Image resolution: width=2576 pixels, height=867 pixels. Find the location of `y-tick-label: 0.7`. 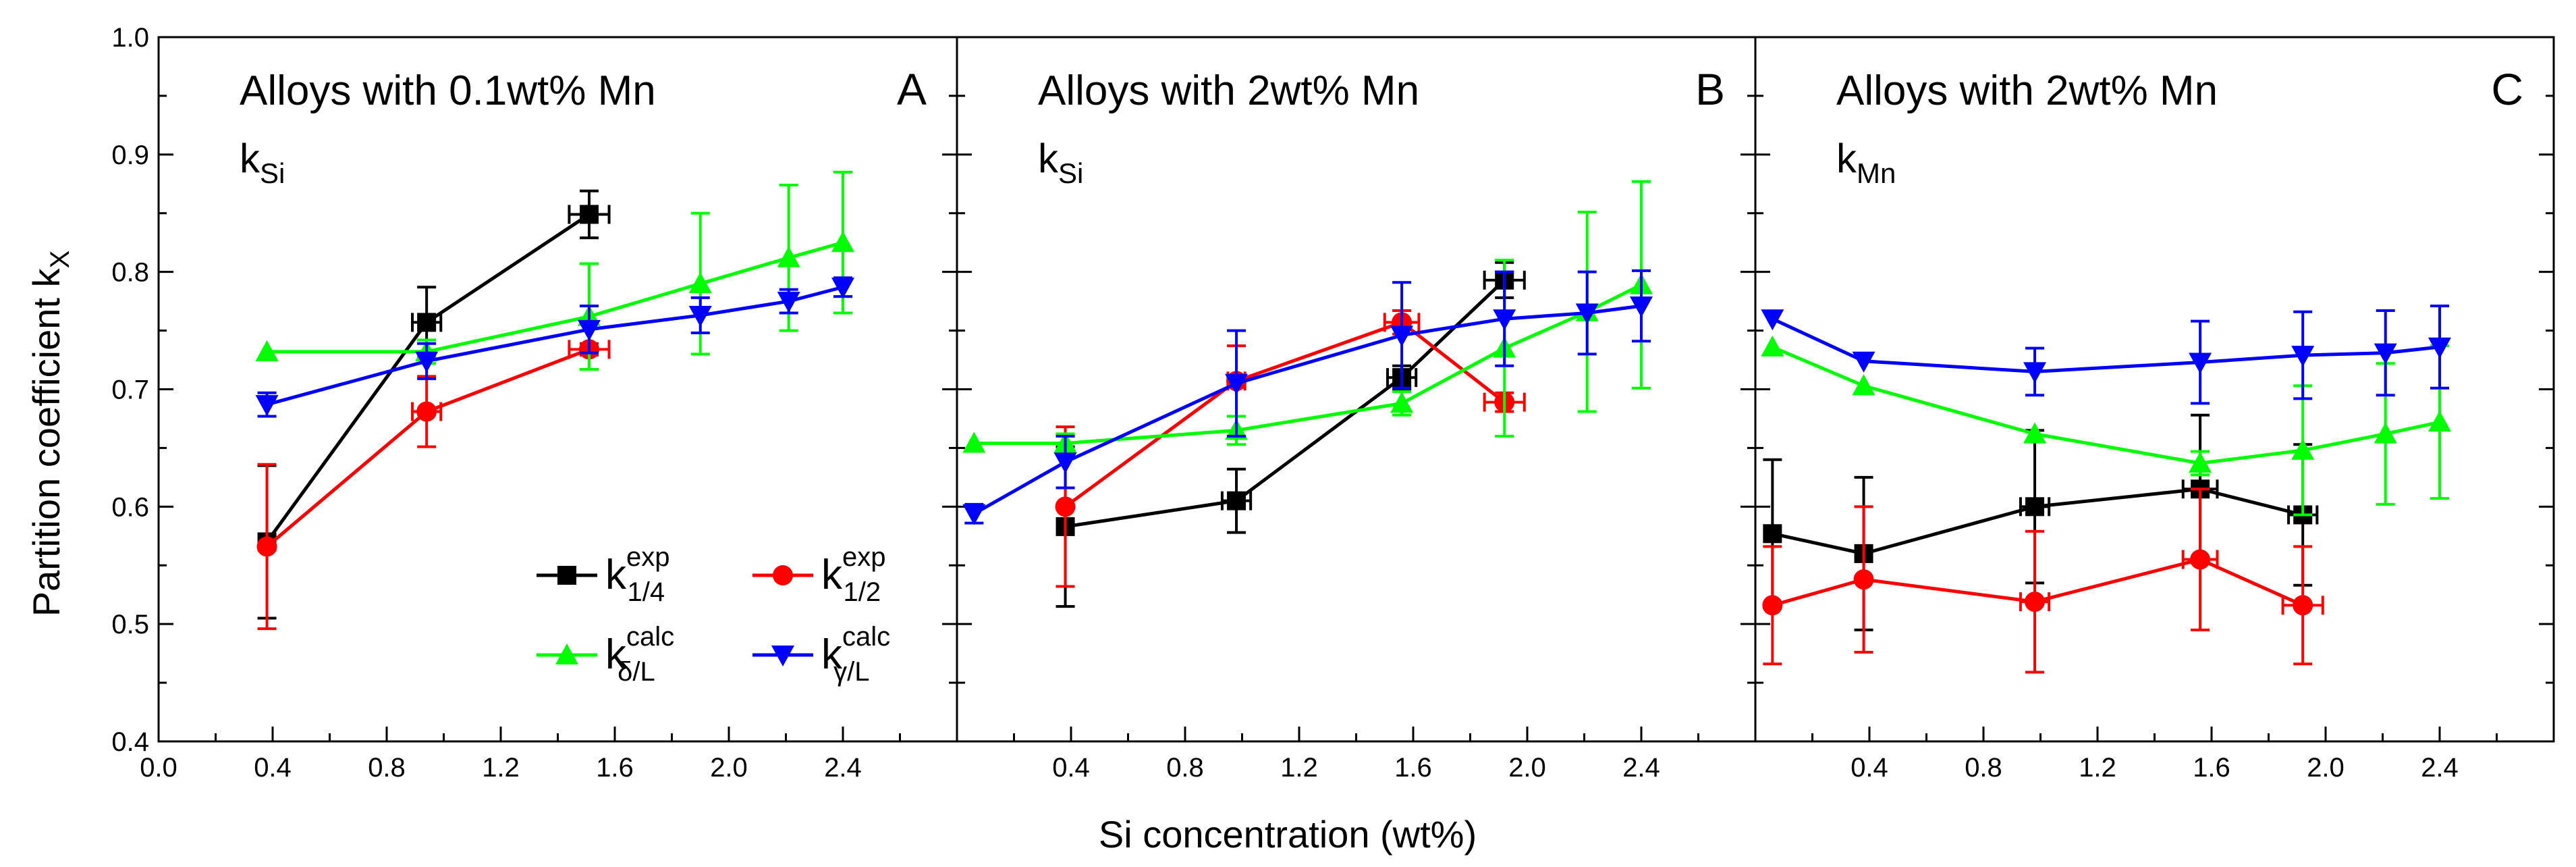

y-tick-label: 0.7 is located at coordinates (130, 390).